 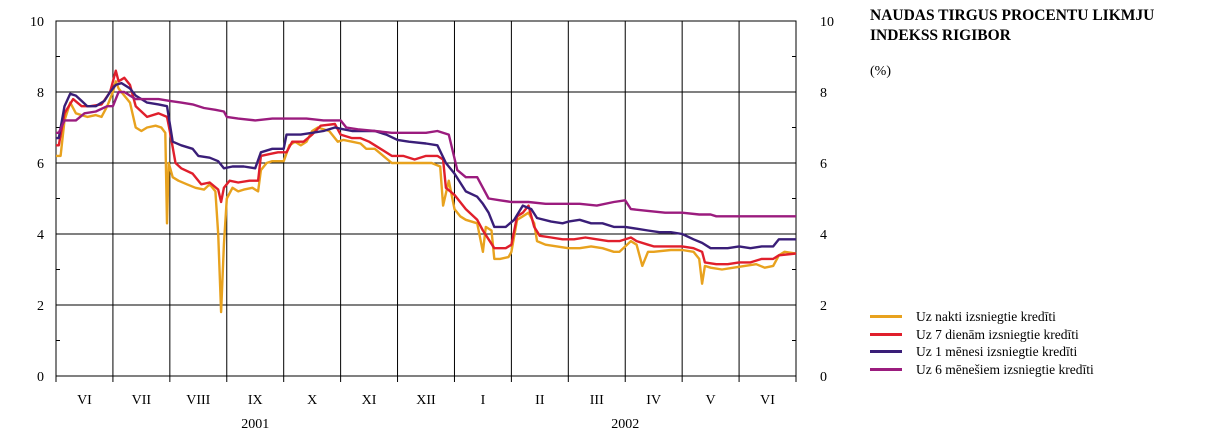 What do you see at coordinates (426, 400) in the screenshot?
I see `month-label: XII` at bounding box center [426, 400].